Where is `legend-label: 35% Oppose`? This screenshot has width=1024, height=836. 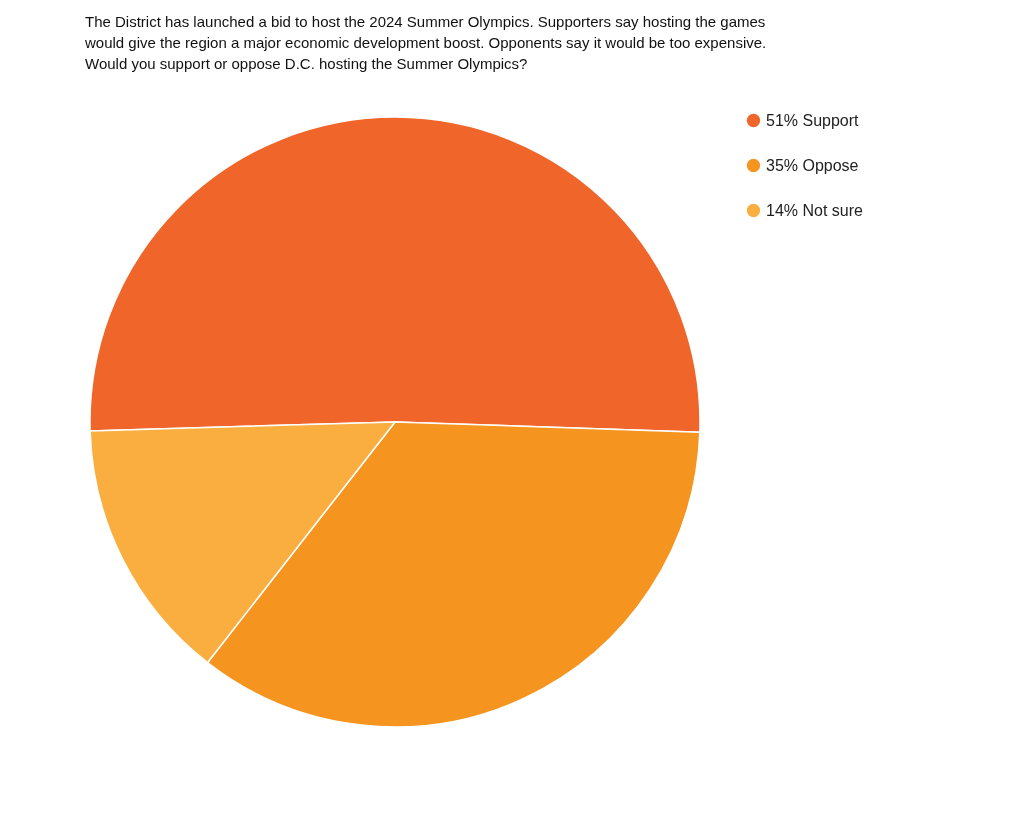
legend-label: 35% Oppose is located at coordinates (812, 165).